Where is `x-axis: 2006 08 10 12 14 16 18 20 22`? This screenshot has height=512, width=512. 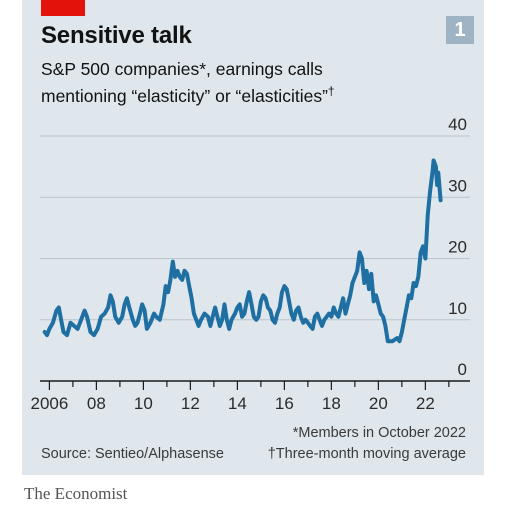 x-axis: 2006 08 10 12 14 16 18 20 22 is located at coordinates (250, 396).